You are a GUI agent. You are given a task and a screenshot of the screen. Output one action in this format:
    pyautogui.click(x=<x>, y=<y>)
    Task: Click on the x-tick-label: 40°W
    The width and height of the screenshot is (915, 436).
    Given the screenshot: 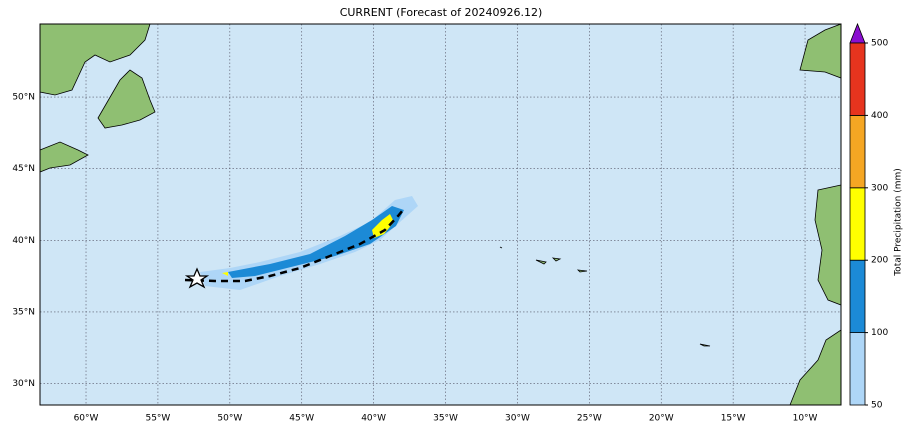 What is the action you would take?
    pyautogui.click(x=373, y=419)
    